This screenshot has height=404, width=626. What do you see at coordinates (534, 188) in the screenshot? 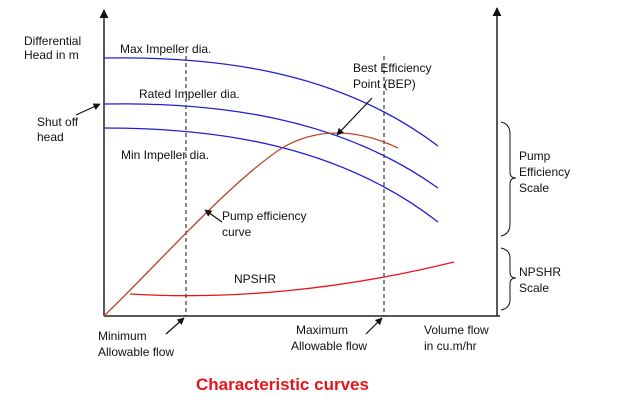
I see `eff-scale-label-line3: Scale` at bounding box center [534, 188].